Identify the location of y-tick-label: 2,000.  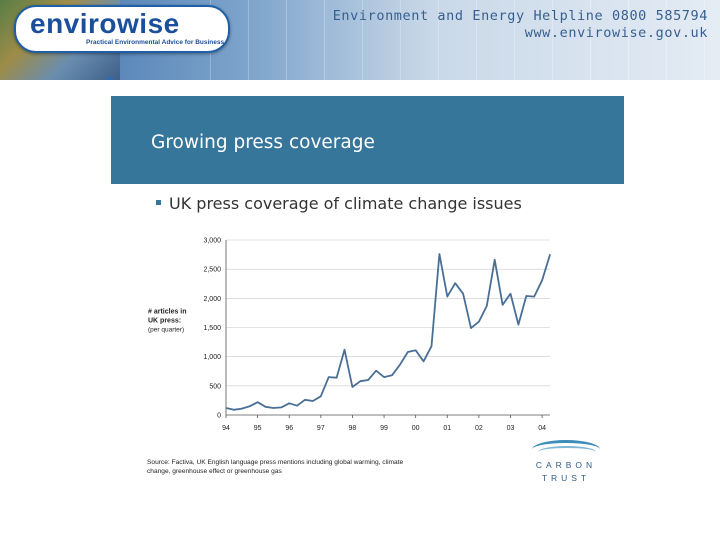
(212, 299).